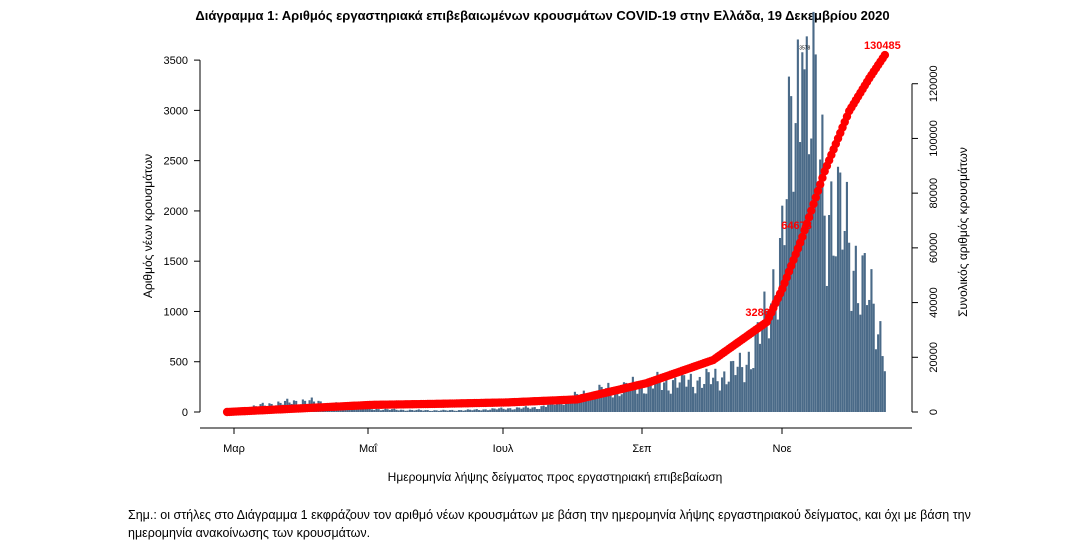 The height and width of the screenshot is (554, 1085). What do you see at coordinates (934, 302) in the screenshot?
I see `y-right-tick-label: 40000` at bounding box center [934, 302].